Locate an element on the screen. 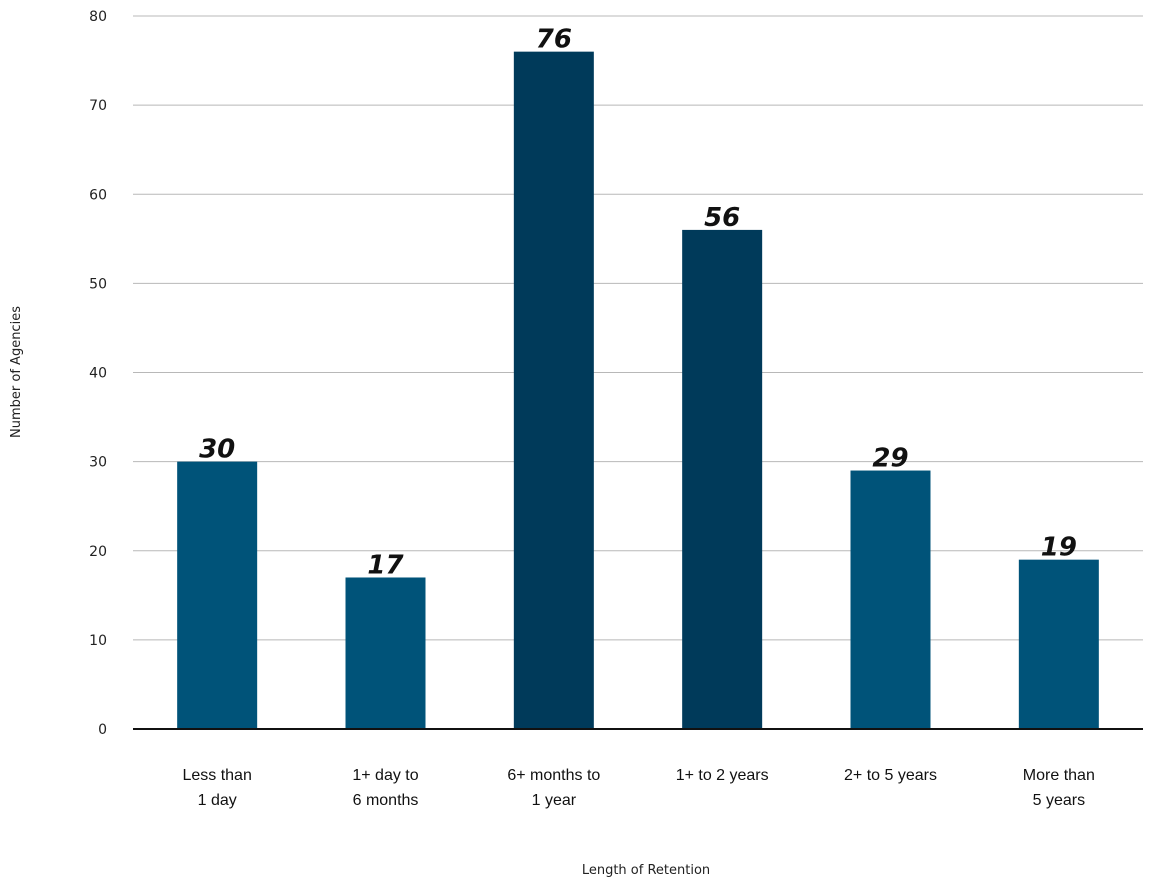 This screenshot has height=886, width=1153. x-category-line: 1 year is located at coordinates (554, 800).